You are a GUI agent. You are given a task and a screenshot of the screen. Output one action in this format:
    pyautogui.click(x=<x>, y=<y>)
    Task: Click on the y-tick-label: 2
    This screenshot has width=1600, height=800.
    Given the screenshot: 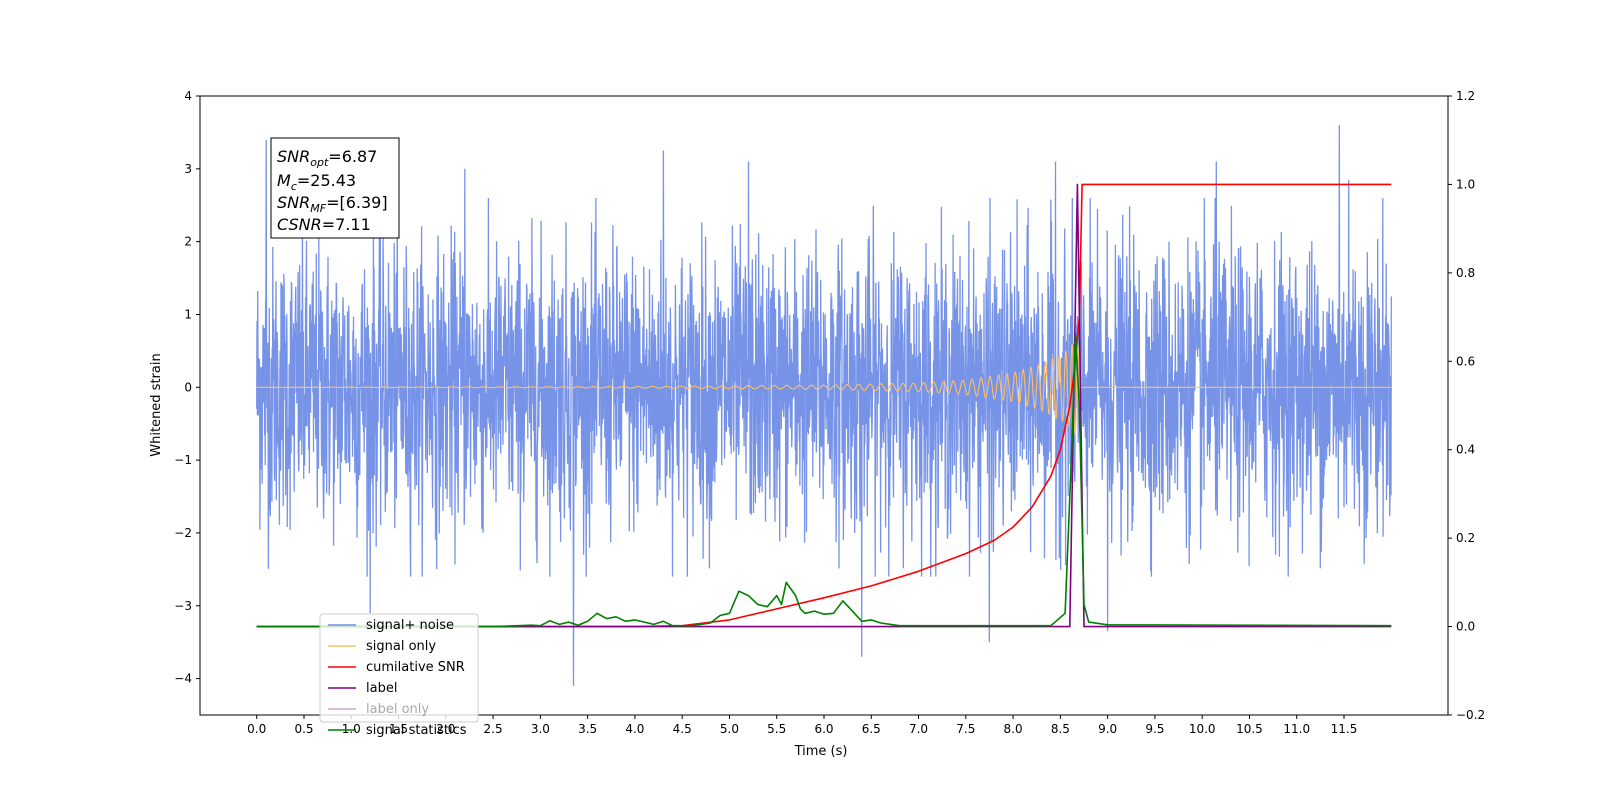 What is the action you would take?
    pyautogui.click(x=188, y=242)
    